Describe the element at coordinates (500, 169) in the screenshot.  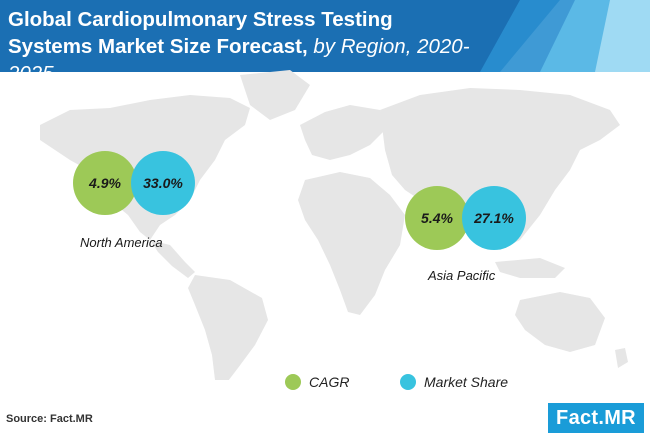
I see `continent-asia` at that location.